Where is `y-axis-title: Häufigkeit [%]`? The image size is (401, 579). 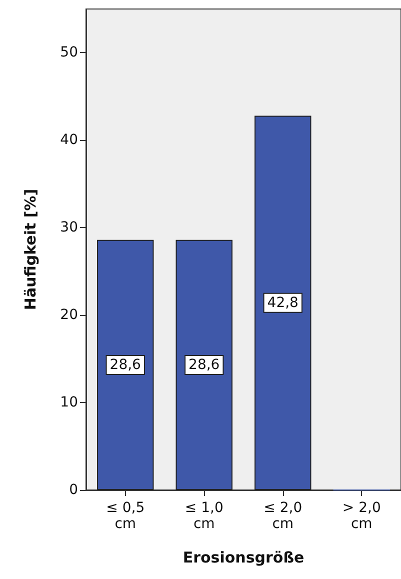 y-axis-title: Häufigkeit [%] is located at coordinates (31, 249).